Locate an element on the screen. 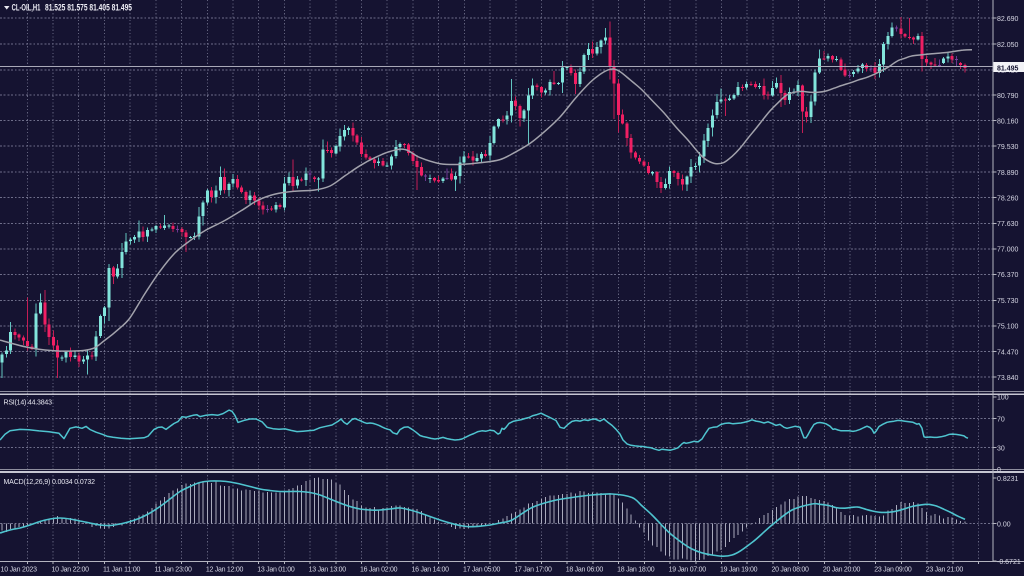  svg-text: 30 is located at coordinates (1001, 448).